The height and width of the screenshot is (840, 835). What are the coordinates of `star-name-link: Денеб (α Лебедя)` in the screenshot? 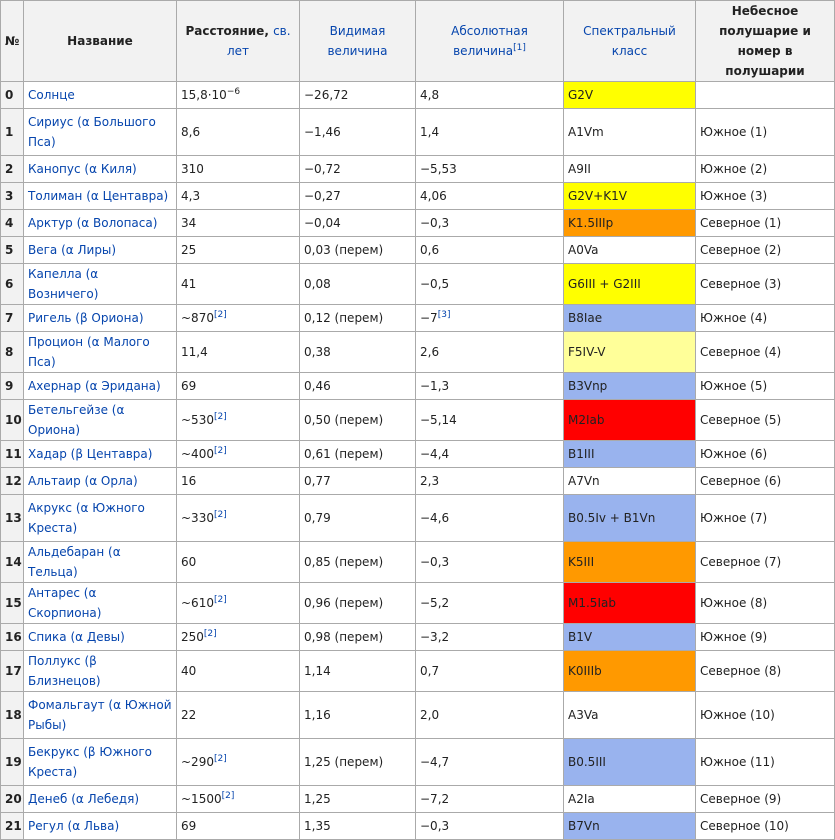 It's located at (83, 799).